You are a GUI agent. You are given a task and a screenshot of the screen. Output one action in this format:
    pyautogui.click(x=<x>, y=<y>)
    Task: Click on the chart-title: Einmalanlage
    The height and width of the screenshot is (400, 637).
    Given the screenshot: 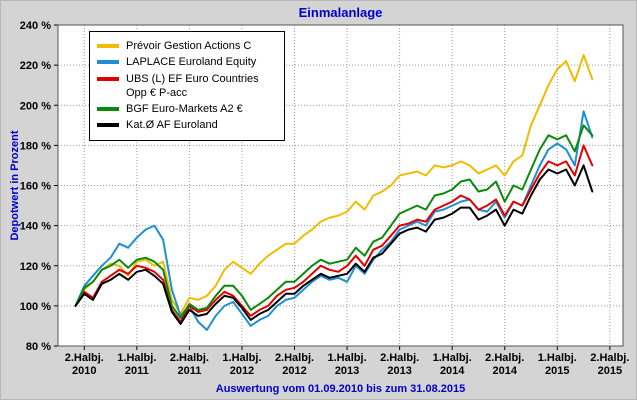 What is the action you would take?
    pyautogui.click(x=340, y=12)
    